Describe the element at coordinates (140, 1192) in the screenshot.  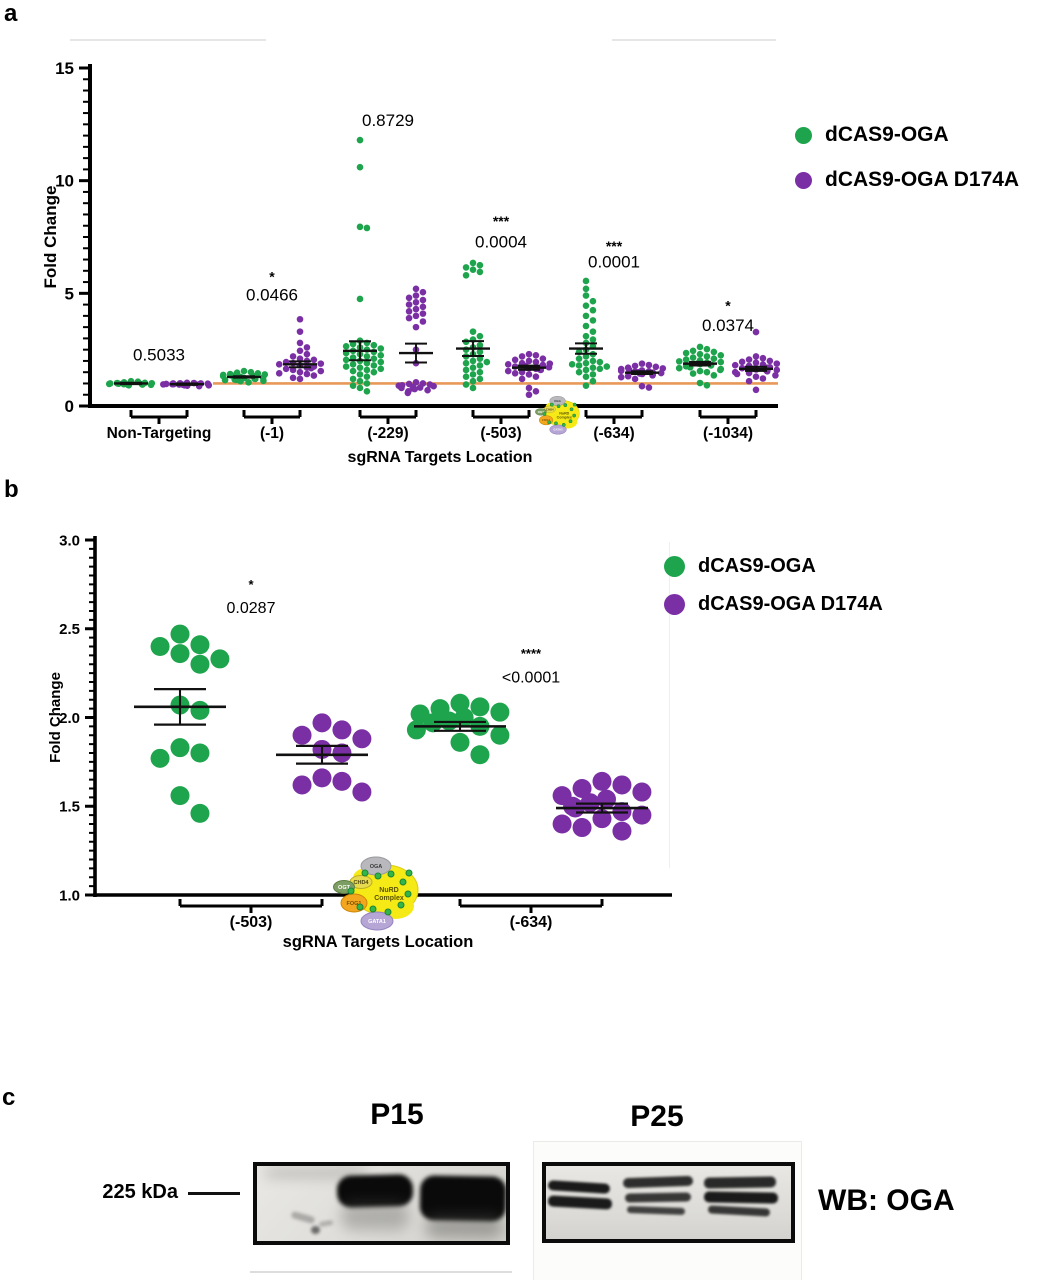
I see `molecular-weight-label: 225 kDa` at that location.